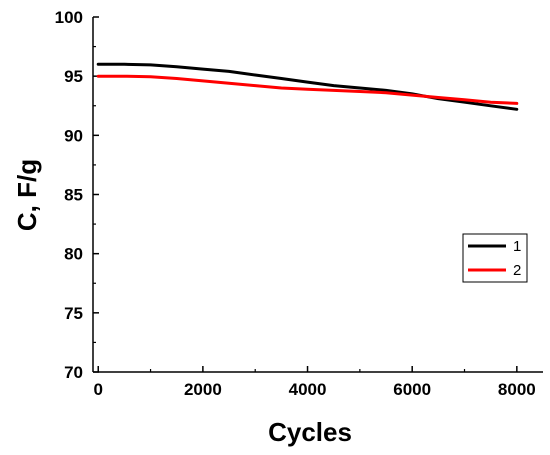 The height and width of the screenshot is (455, 550). What do you see at coordinates (73, 313) in the screenshot?
I see `y-tick-label: 75` at bounding box center [73, 313].